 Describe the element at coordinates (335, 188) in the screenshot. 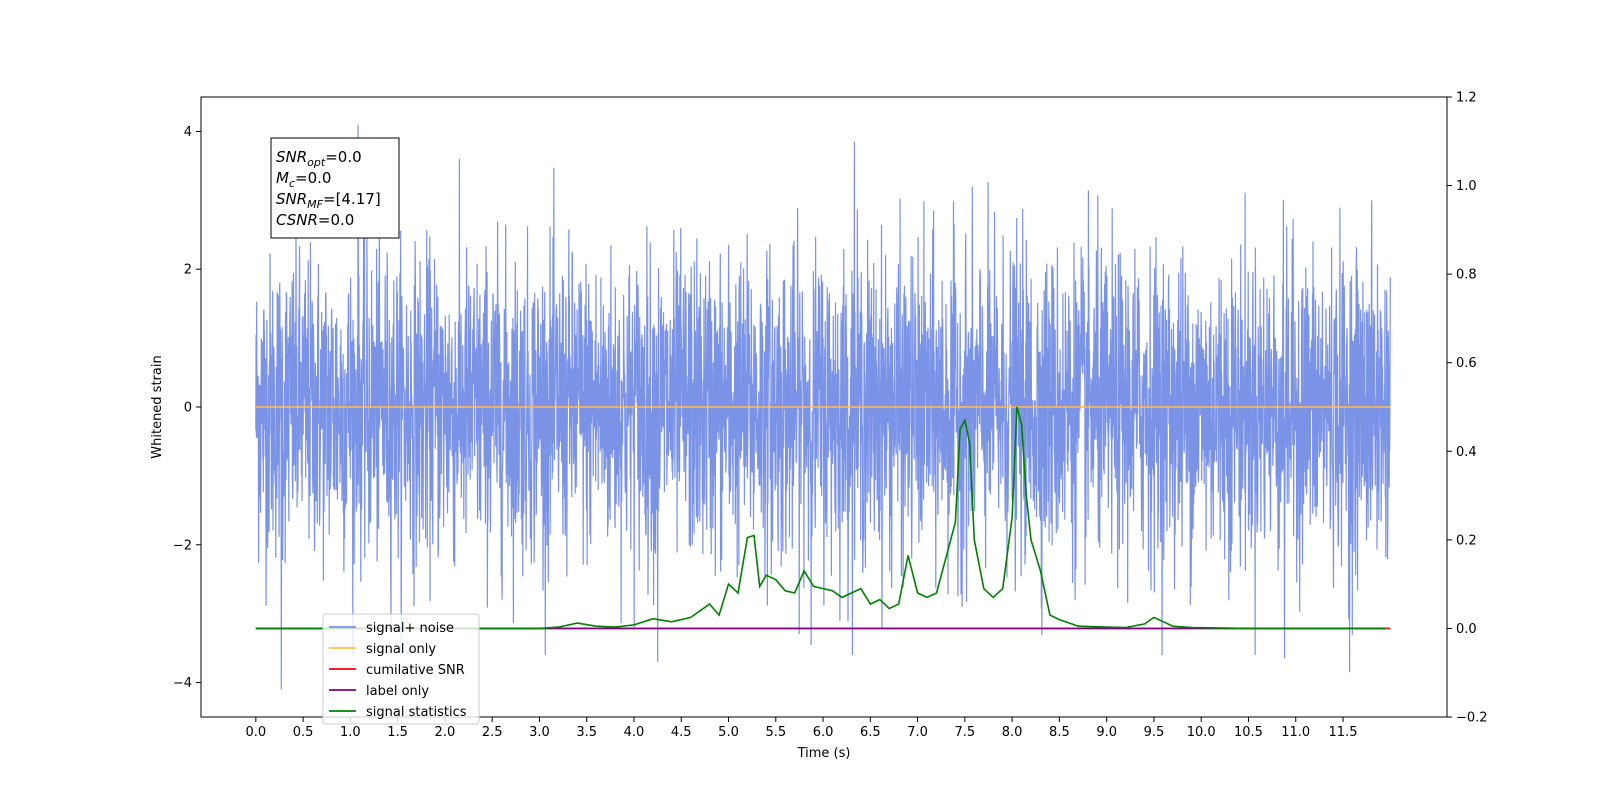

I see `annotation-frame` at that location.